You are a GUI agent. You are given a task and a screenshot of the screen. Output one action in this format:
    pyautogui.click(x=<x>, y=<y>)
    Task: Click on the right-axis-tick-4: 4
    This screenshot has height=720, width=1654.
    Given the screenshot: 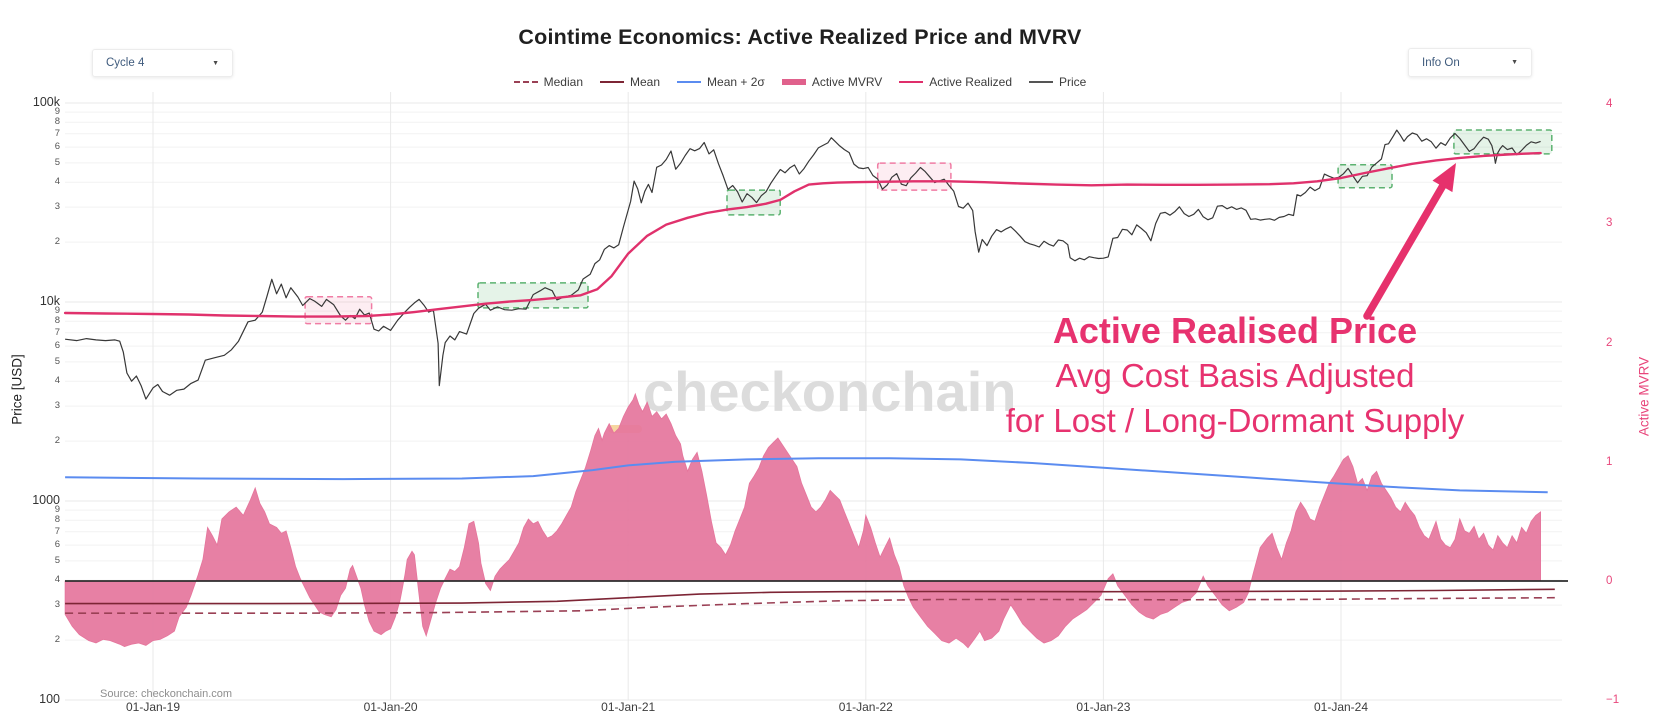 What is the action you would take?
    pyautogui.click(x=1609, y=104)
    